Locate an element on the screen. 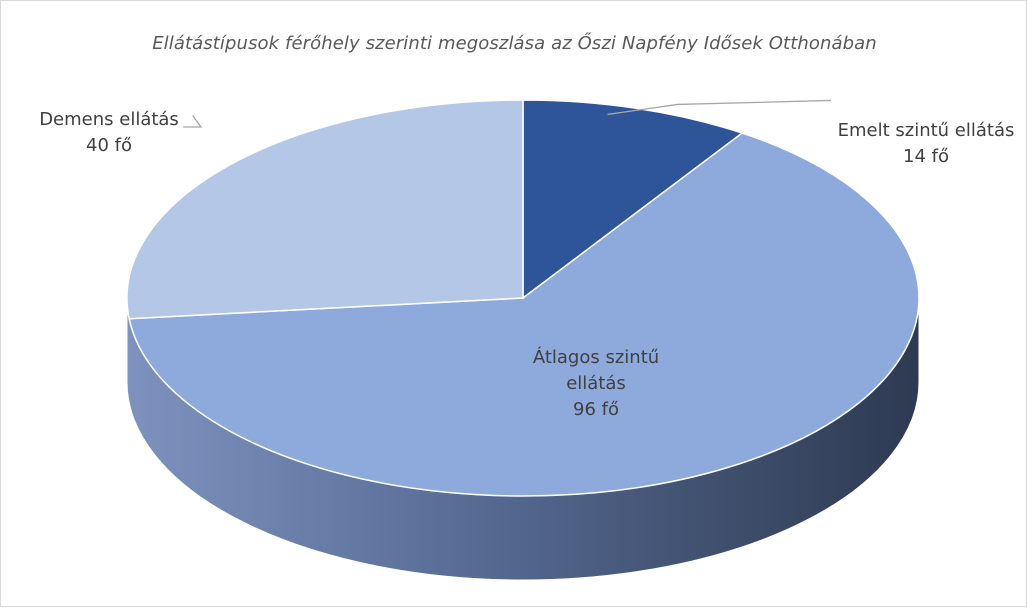 The image size is (1027, 608). leader-line-demens-ellatas is located at coordinates (193, 121).